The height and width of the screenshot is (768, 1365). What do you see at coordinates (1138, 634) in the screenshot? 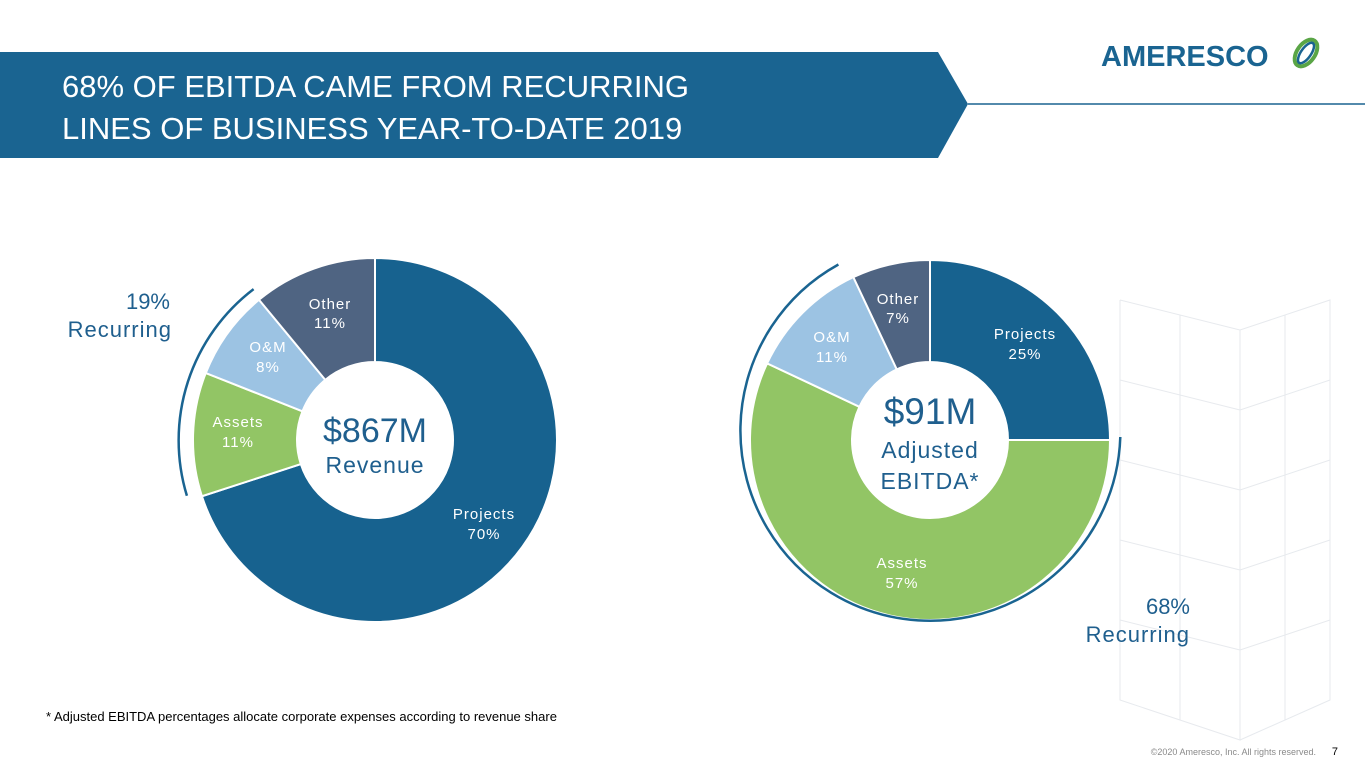
I see `ebitda-recurring-label: Recurring` at bounding box center [1138, 634].